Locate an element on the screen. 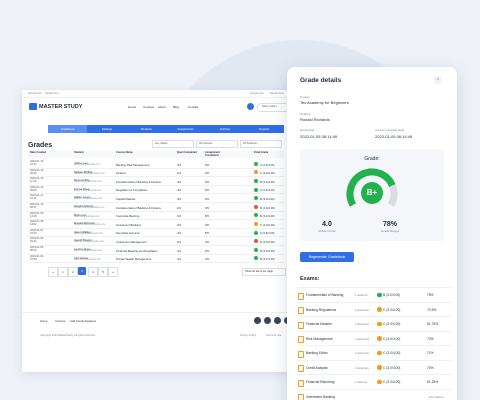 Image resolution: width=480 pixels, height=400 pixels. course: Corporate Banking is located at coordinates (128, 216).